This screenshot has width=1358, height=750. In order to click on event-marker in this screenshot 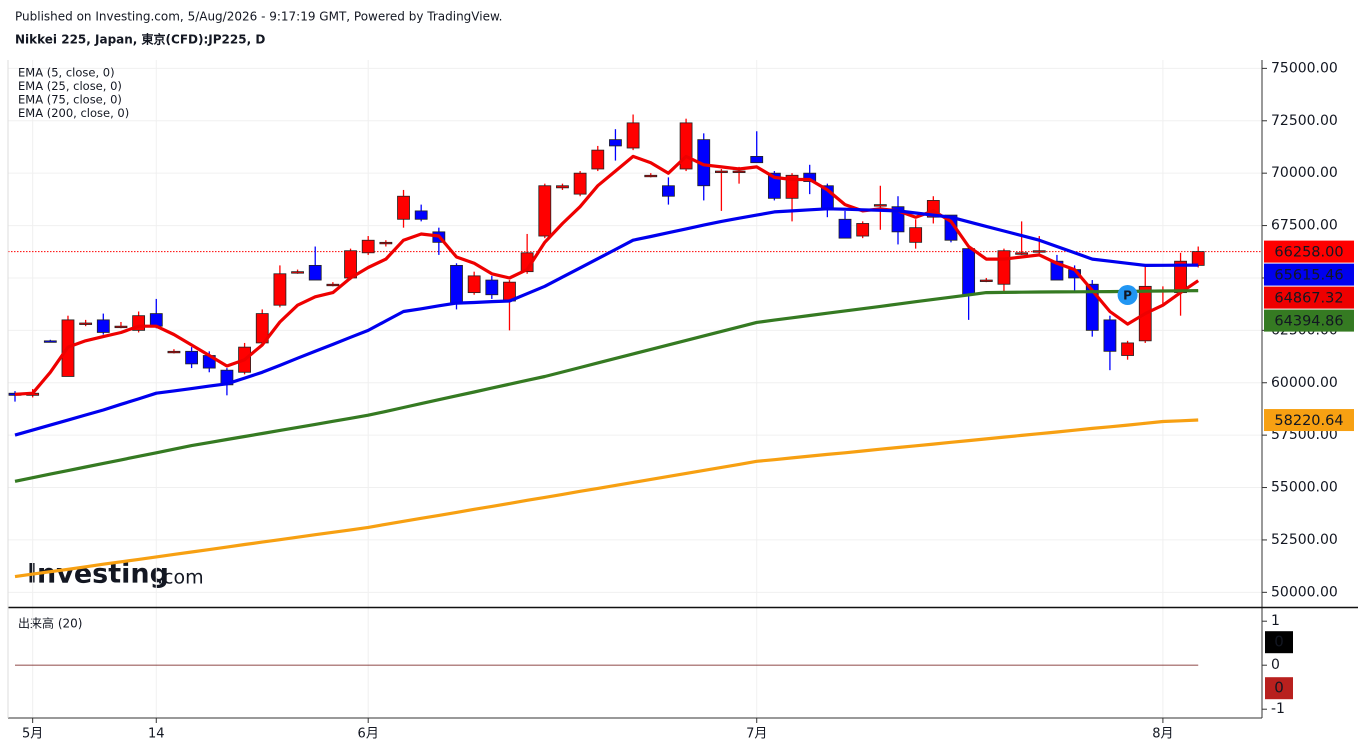, I will do `click(1127, 295)`.